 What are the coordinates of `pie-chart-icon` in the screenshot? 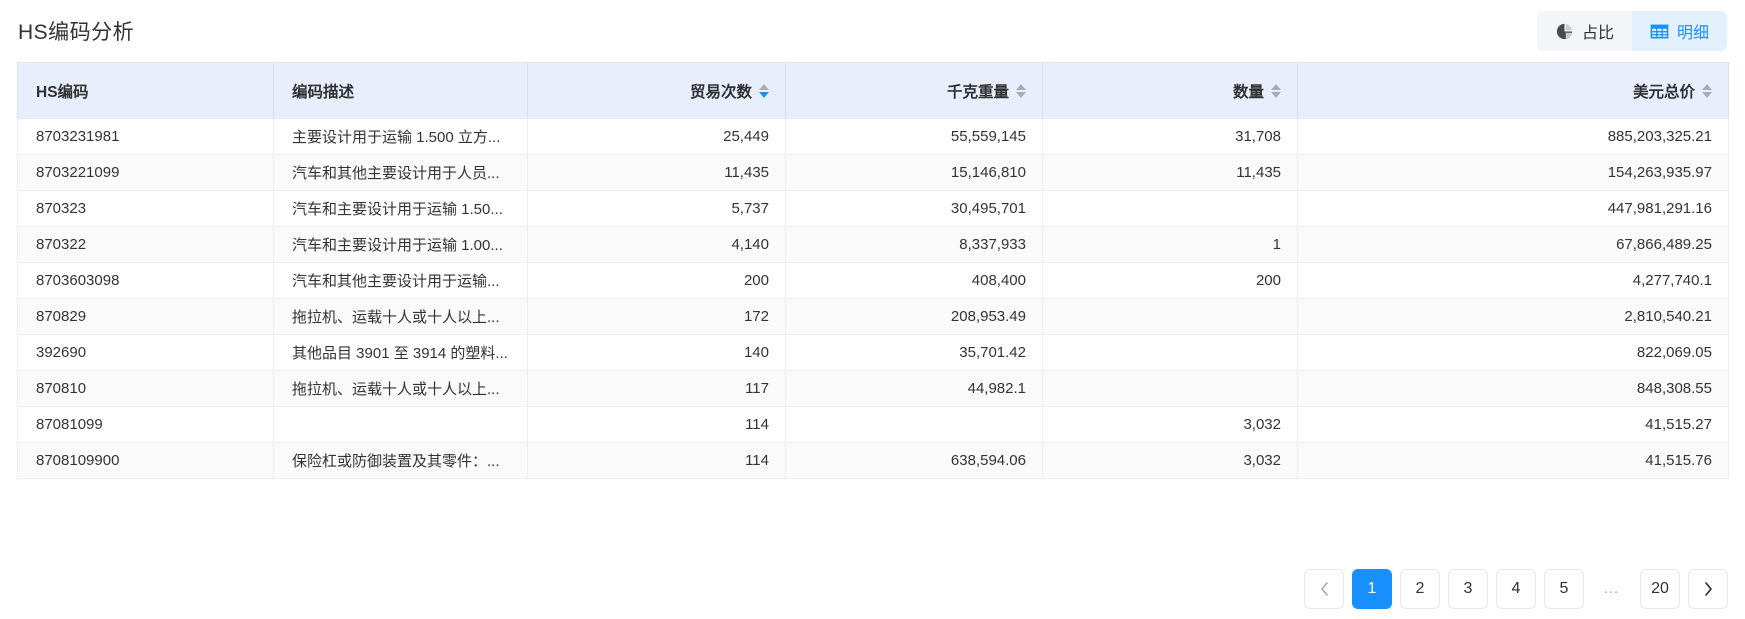 It's located at (1564, 31).